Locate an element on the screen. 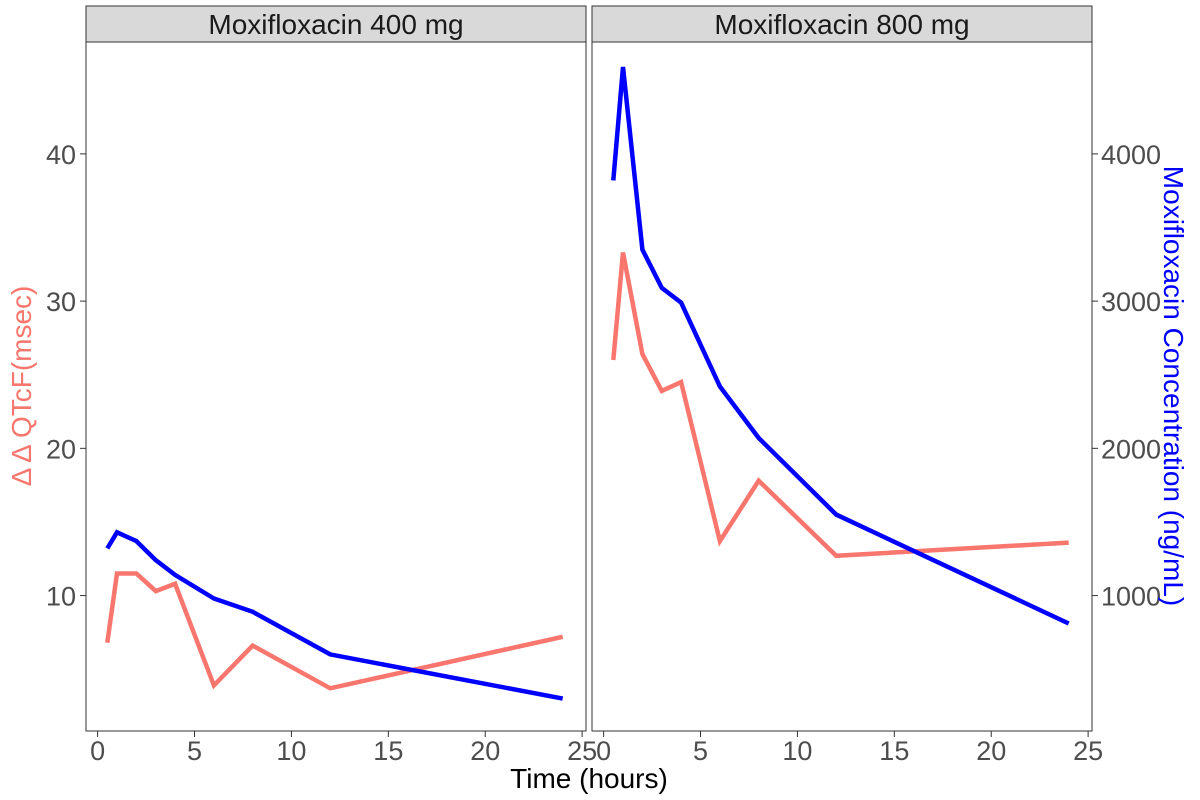  y-right-tick-label: 4000 is located at coordinates (1131, 155).